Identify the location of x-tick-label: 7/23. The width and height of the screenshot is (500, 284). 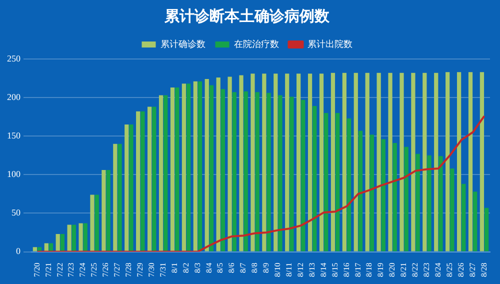
(71, 270).